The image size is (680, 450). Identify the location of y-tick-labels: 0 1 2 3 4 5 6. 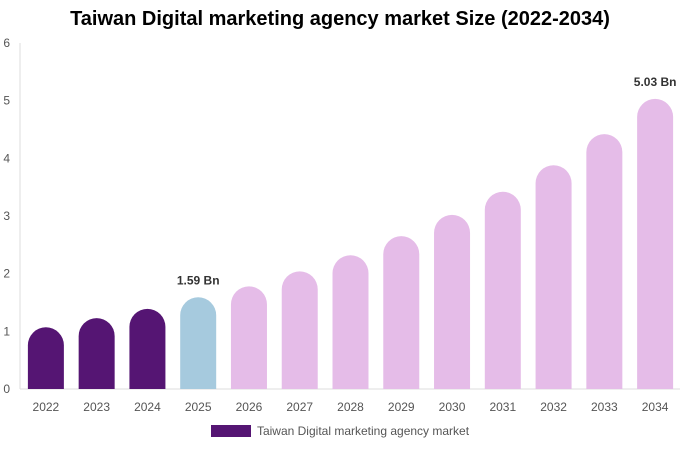
(6, 216).